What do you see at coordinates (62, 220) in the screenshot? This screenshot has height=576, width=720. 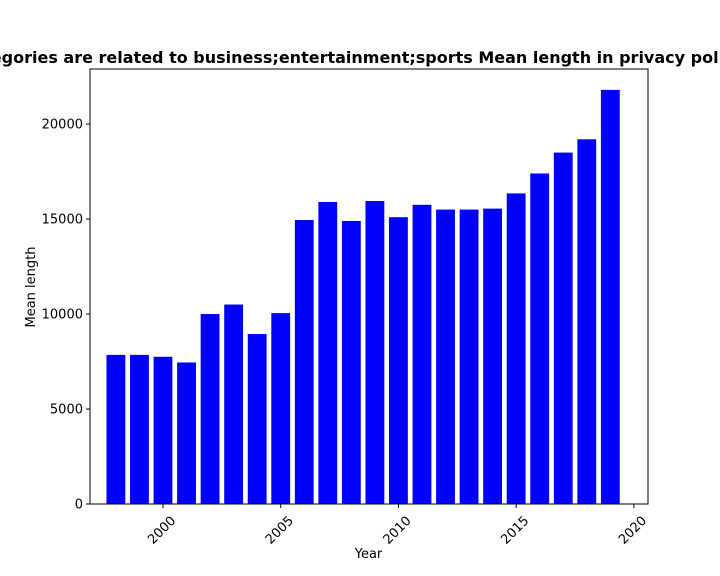 I see `y-tick-label: 15000` at bounding box center [62, 220].